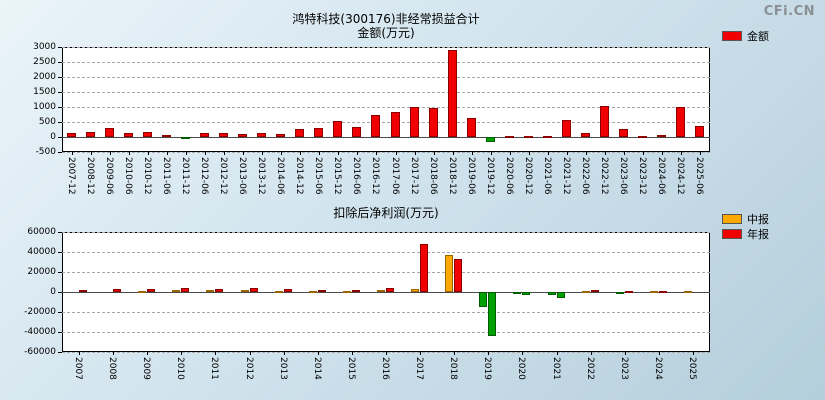  What do you see at coordinates (413, 176) in the screenshot?
I see `x-tick-label: 2017-12` at bounding box center [413, 176].